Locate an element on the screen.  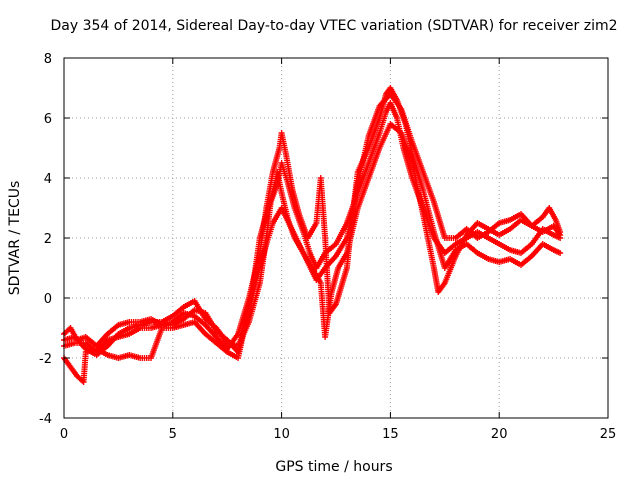
y-tick-label: 0 is located at coordinates (48, 299).